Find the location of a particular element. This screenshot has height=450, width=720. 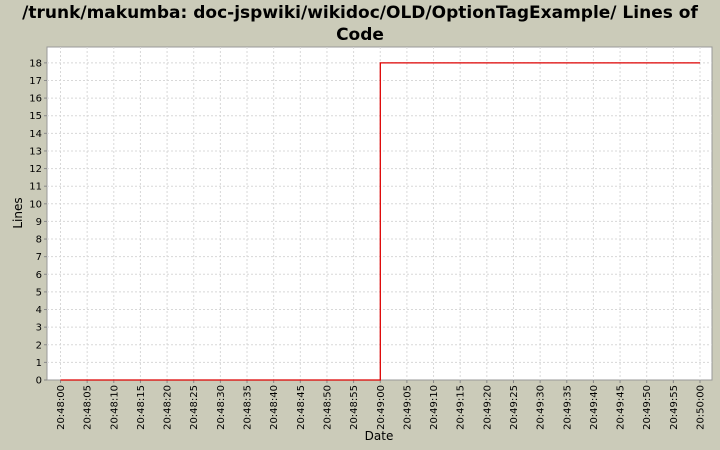

y-tick-label: 2 is located at coordinates (39, 345).